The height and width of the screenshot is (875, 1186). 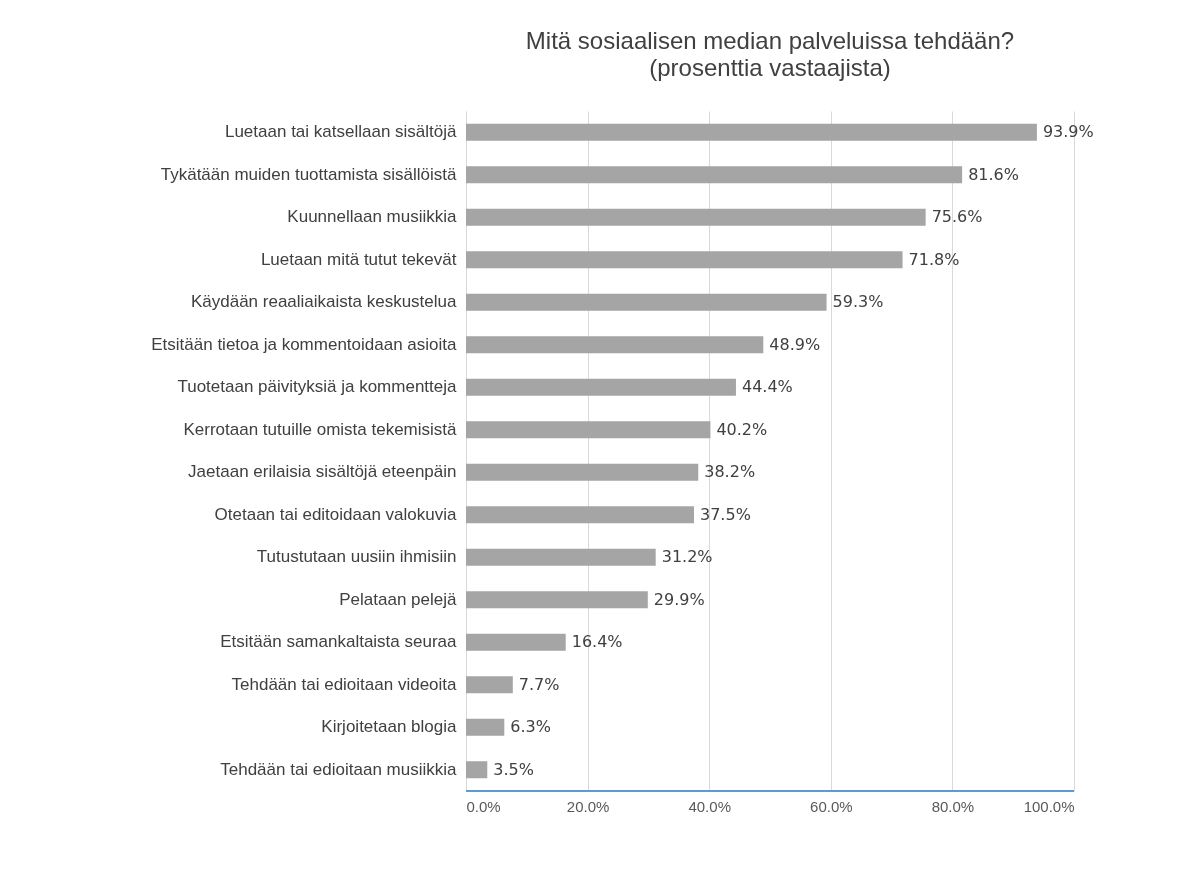 What do you see at coordinates (389, 727) in the screenshot?
I see `y-tick-label: Kirjoitetaan blogia` at bounding box center [389, 727].